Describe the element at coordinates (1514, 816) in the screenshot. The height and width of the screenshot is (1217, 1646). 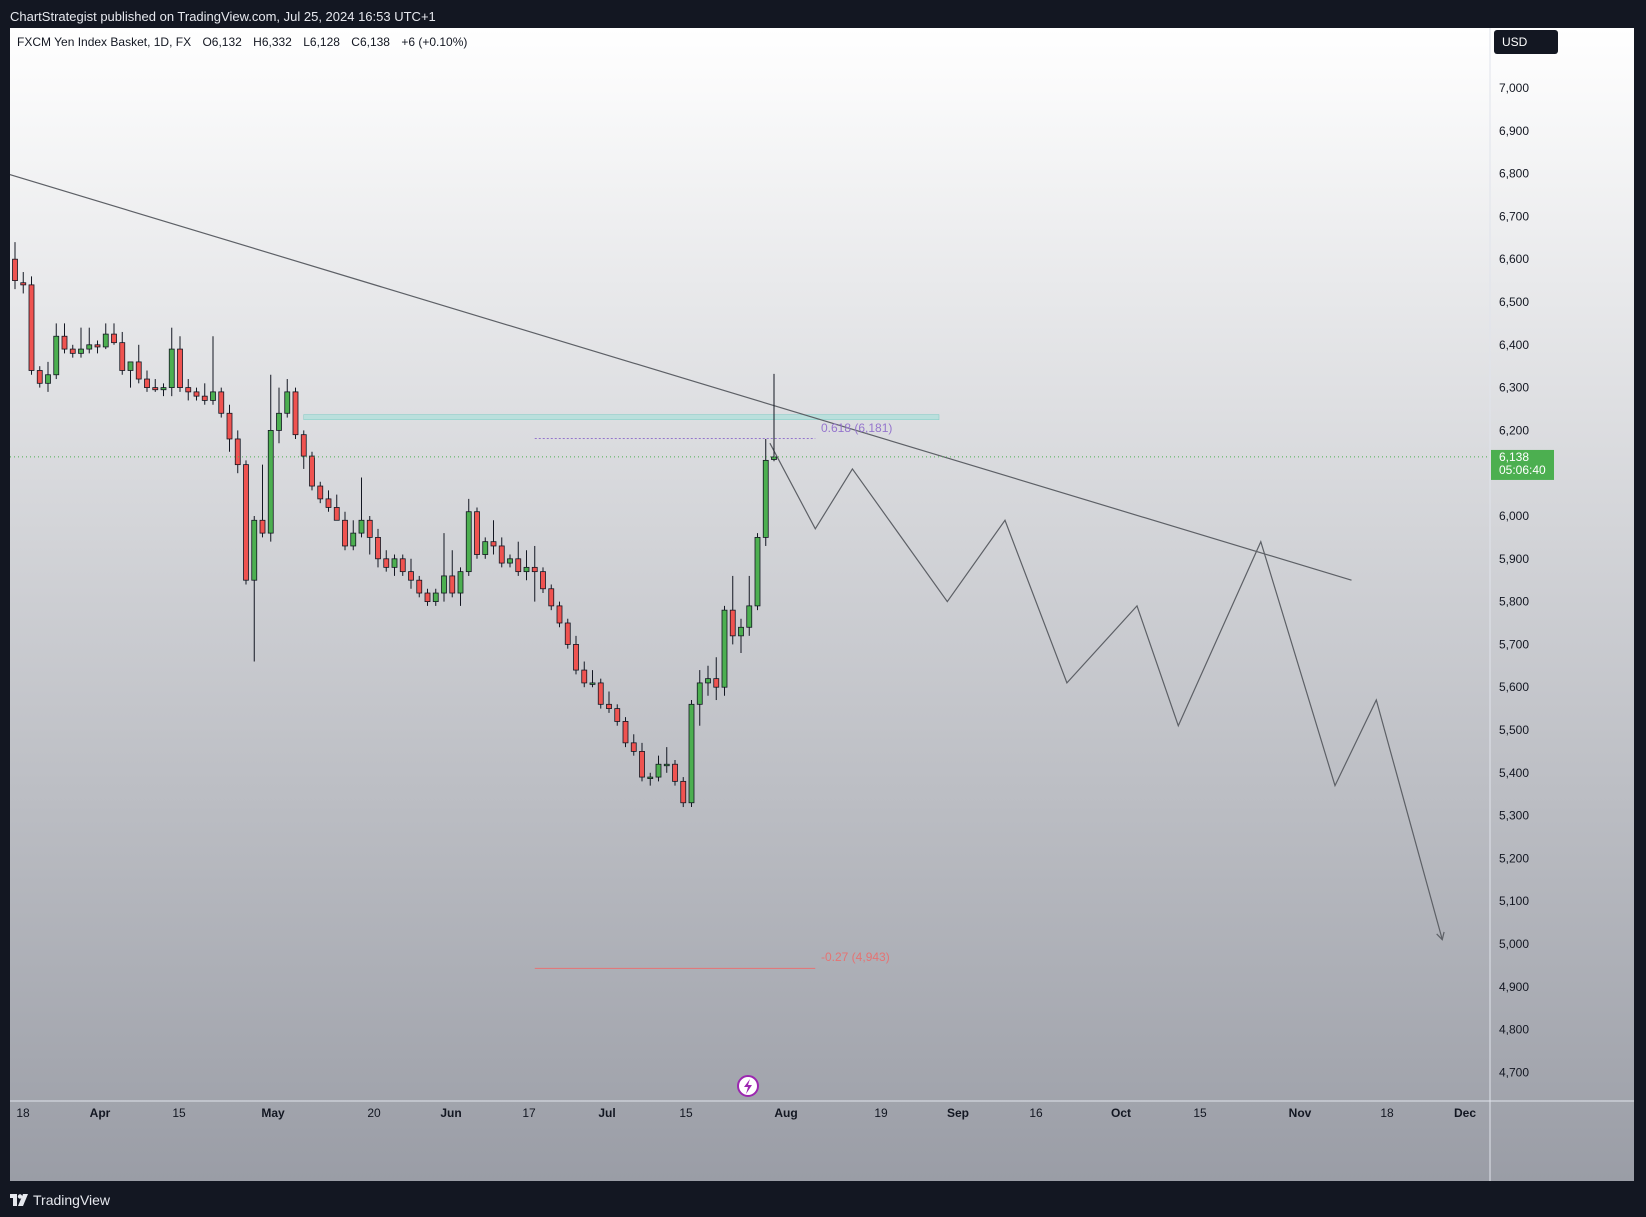
I see `price-axis-label: 5,300` at that location.